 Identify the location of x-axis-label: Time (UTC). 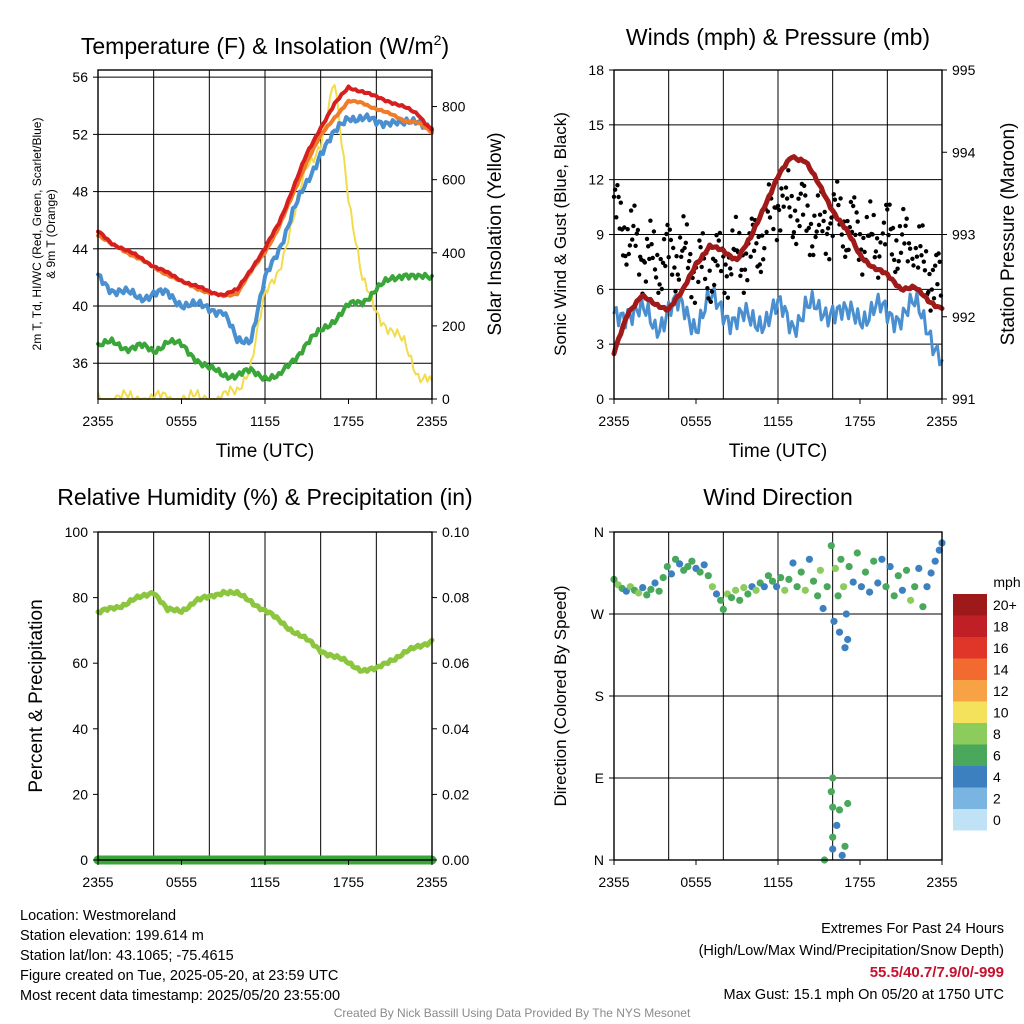
(265, 451).